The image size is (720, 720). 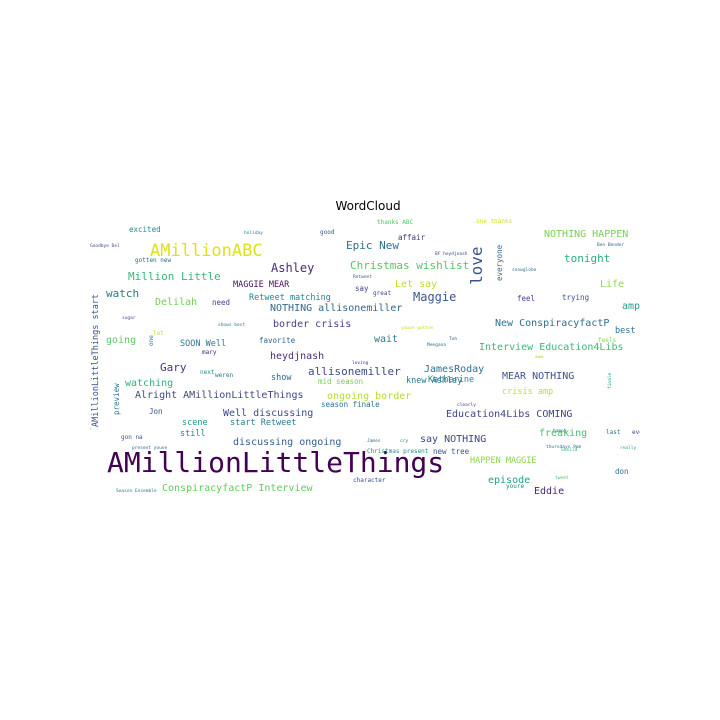 I want to click on word-85: youve gotten, so click(x=417, y=328).